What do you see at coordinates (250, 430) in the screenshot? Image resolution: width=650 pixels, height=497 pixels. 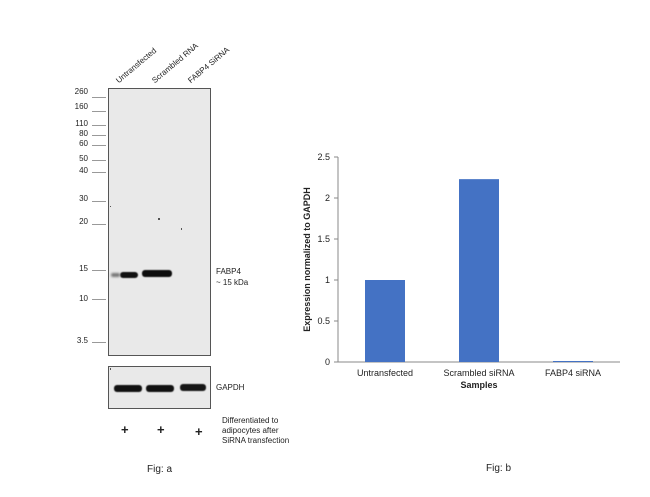 I see `treatment-text-line-2: adipocytes after` at bounding box center [250, 430].